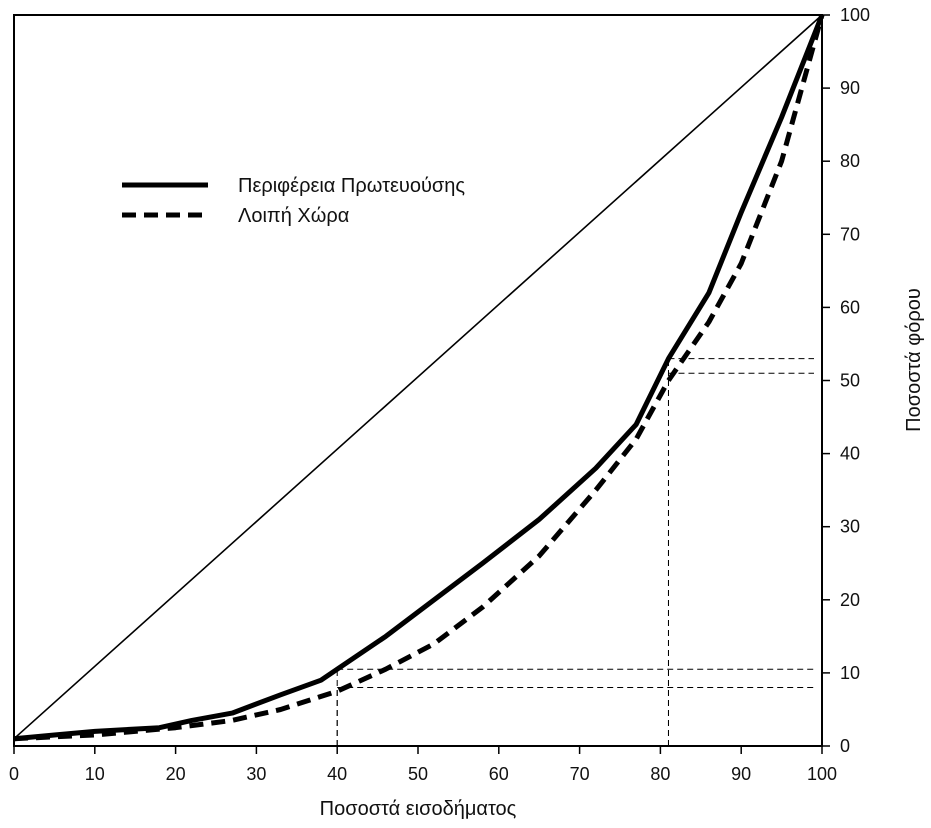 Image resolution: width=931 pixels, height=828 pixels. Describe the element at coordinates (14, 774) in the screenshot. I see `x-tick-label: 0` at that location.